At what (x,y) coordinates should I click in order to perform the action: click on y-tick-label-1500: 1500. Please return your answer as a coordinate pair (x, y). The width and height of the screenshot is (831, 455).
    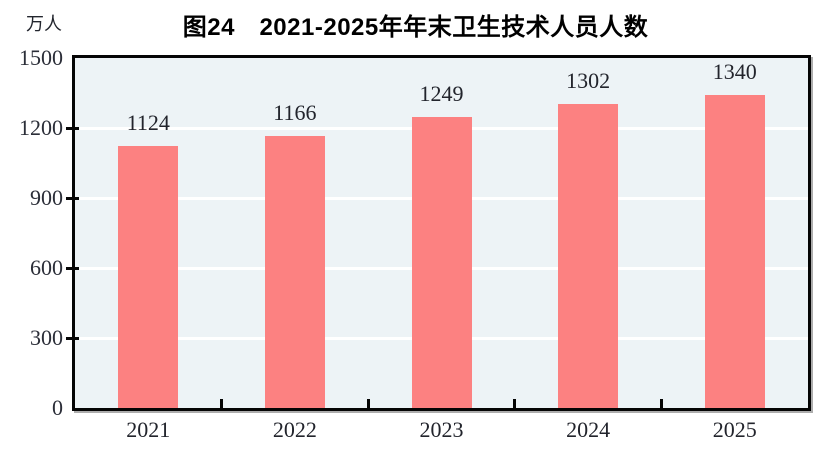
    Looking at the image, I should click on (41, 57).